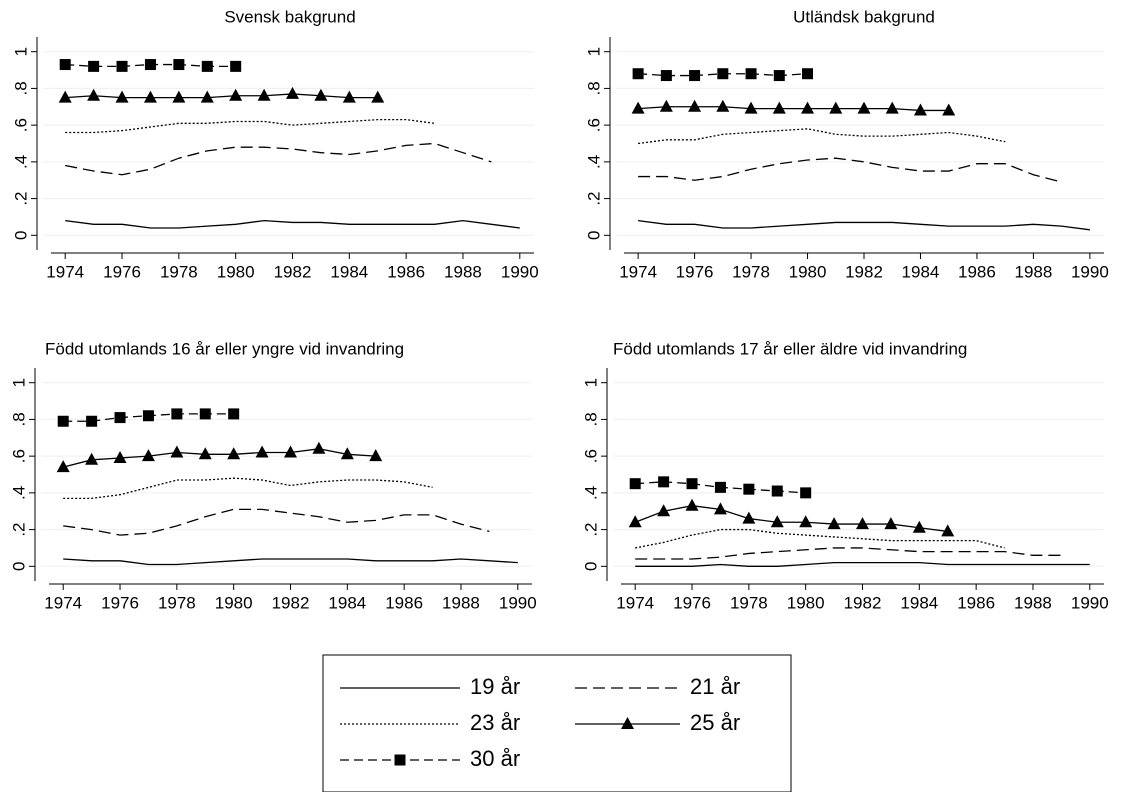 The height and width of the screenshot is (792, 1128). Describe the element at coordinates (495, 686) in the screenshot. I see `legend-label: 19 år` at that location.